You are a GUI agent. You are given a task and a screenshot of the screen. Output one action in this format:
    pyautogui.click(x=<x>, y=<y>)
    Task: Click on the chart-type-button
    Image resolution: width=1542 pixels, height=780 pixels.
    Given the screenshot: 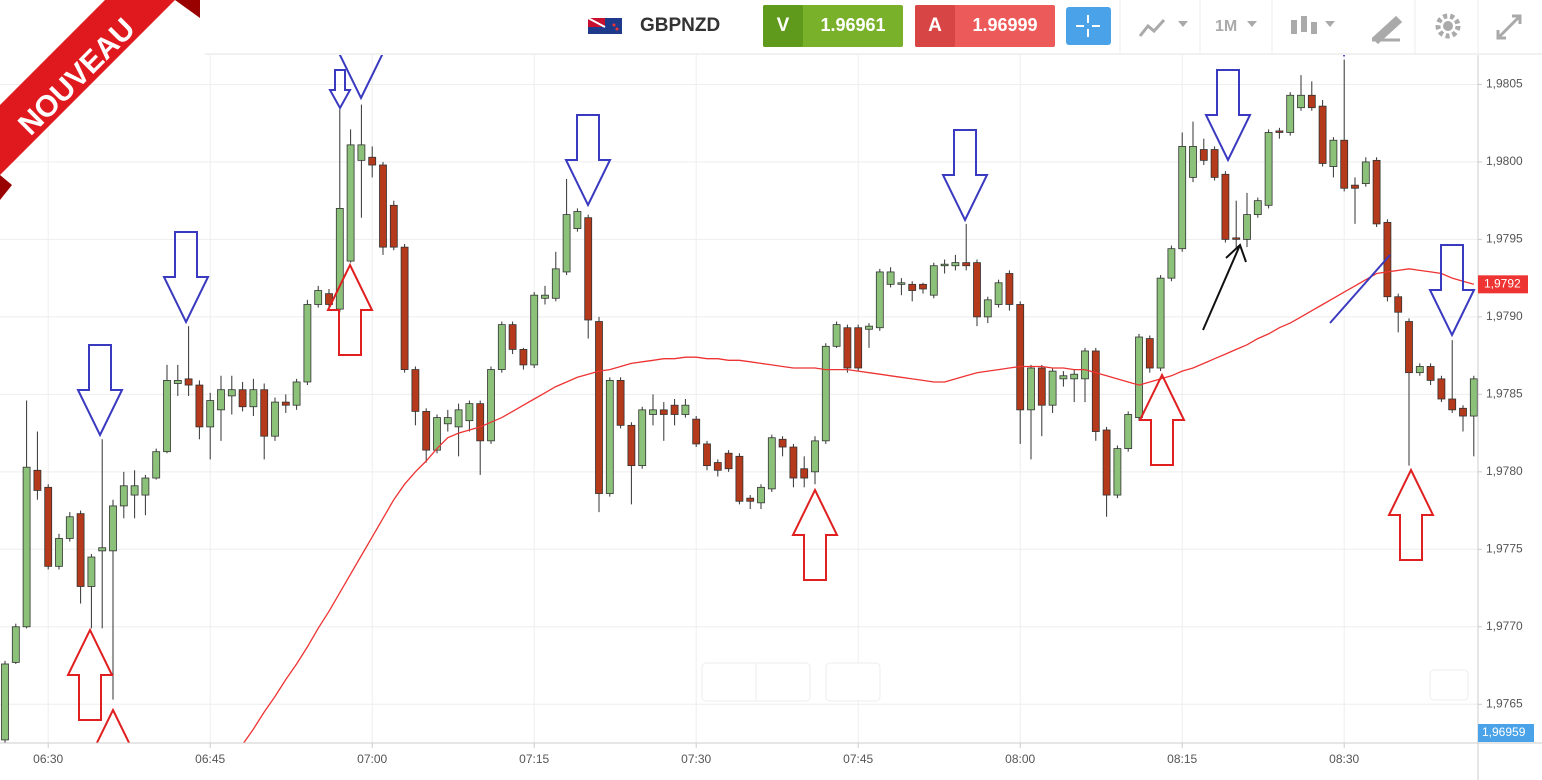 What is the action you would take?
    pyautogui.click(x=1163, y=27)
    